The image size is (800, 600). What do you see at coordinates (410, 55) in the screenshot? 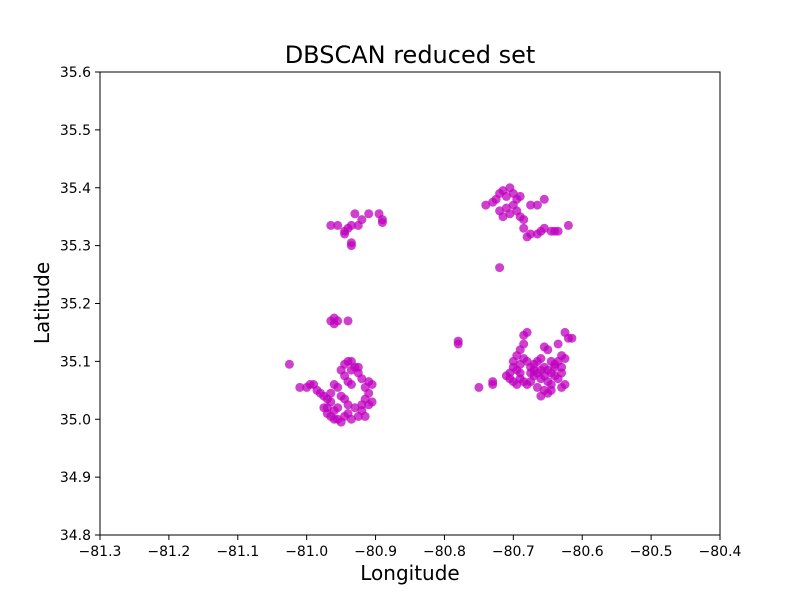
I see `chart-title: DBSCAN reduced set` at bounding box center [410, 55].